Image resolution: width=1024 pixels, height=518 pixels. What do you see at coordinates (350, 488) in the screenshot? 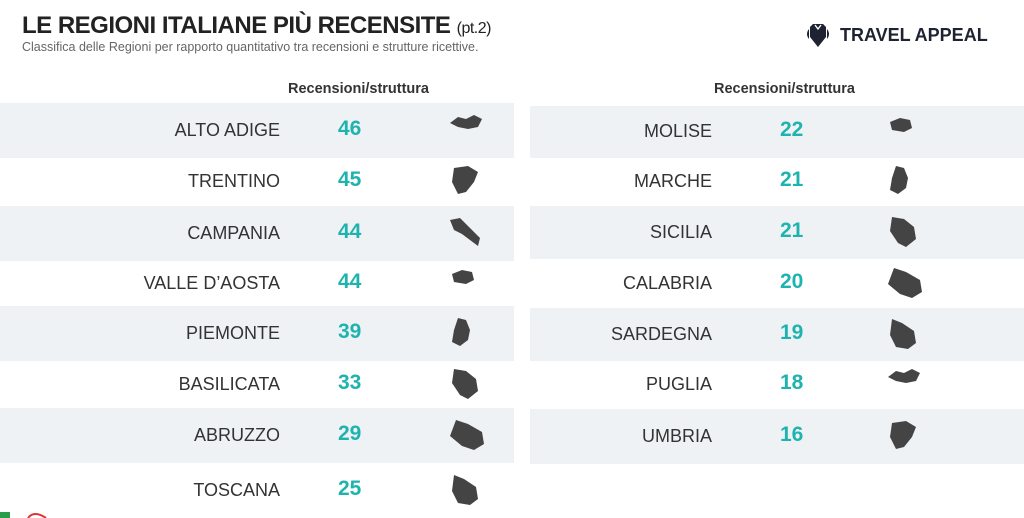
I see `region-value: 25` at bounding box center [350, 488].